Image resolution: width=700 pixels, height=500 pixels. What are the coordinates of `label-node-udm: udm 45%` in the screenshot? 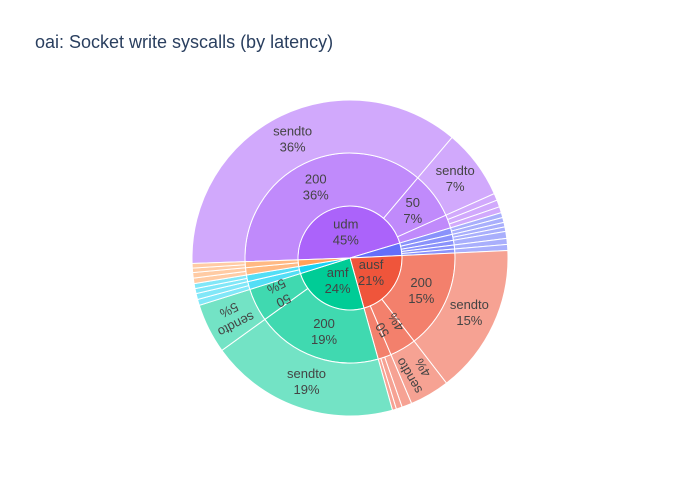 It's located at (346, 231).